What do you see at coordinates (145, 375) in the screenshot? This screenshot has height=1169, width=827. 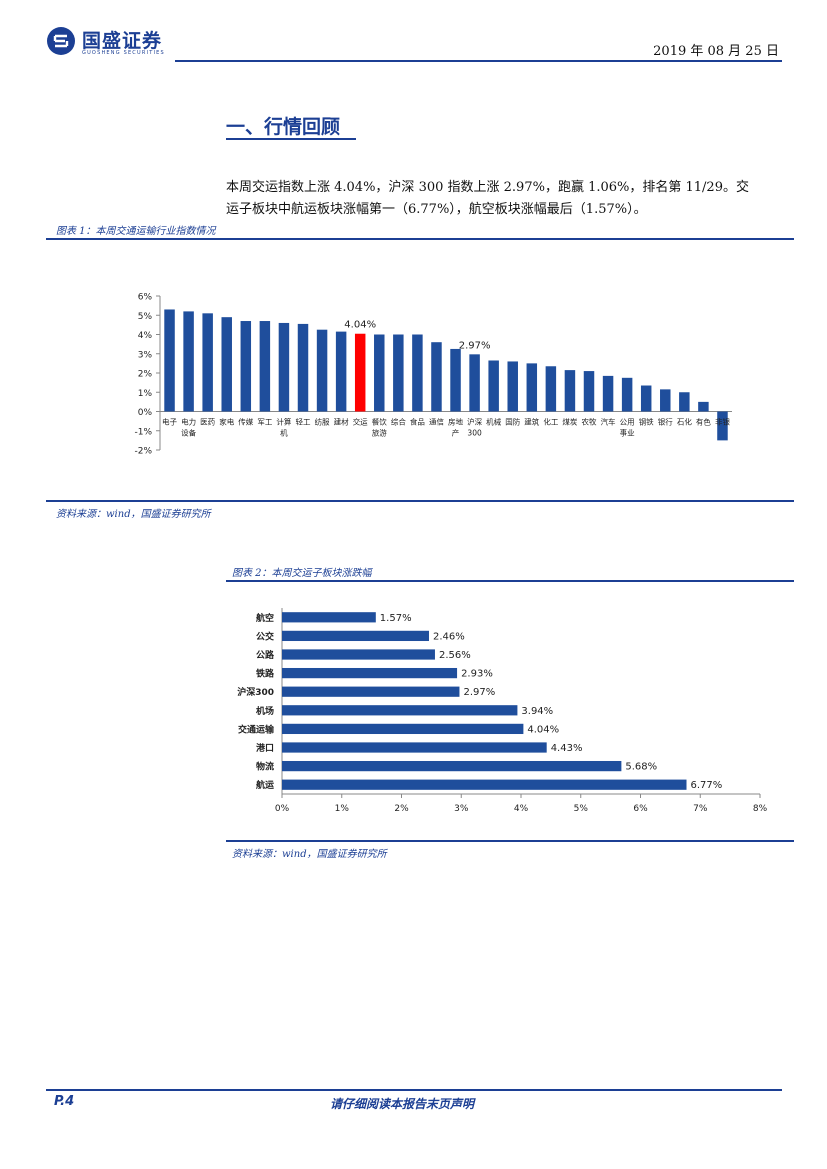 I see `y-tick-label: 2%` at bounding box center [145, 375].